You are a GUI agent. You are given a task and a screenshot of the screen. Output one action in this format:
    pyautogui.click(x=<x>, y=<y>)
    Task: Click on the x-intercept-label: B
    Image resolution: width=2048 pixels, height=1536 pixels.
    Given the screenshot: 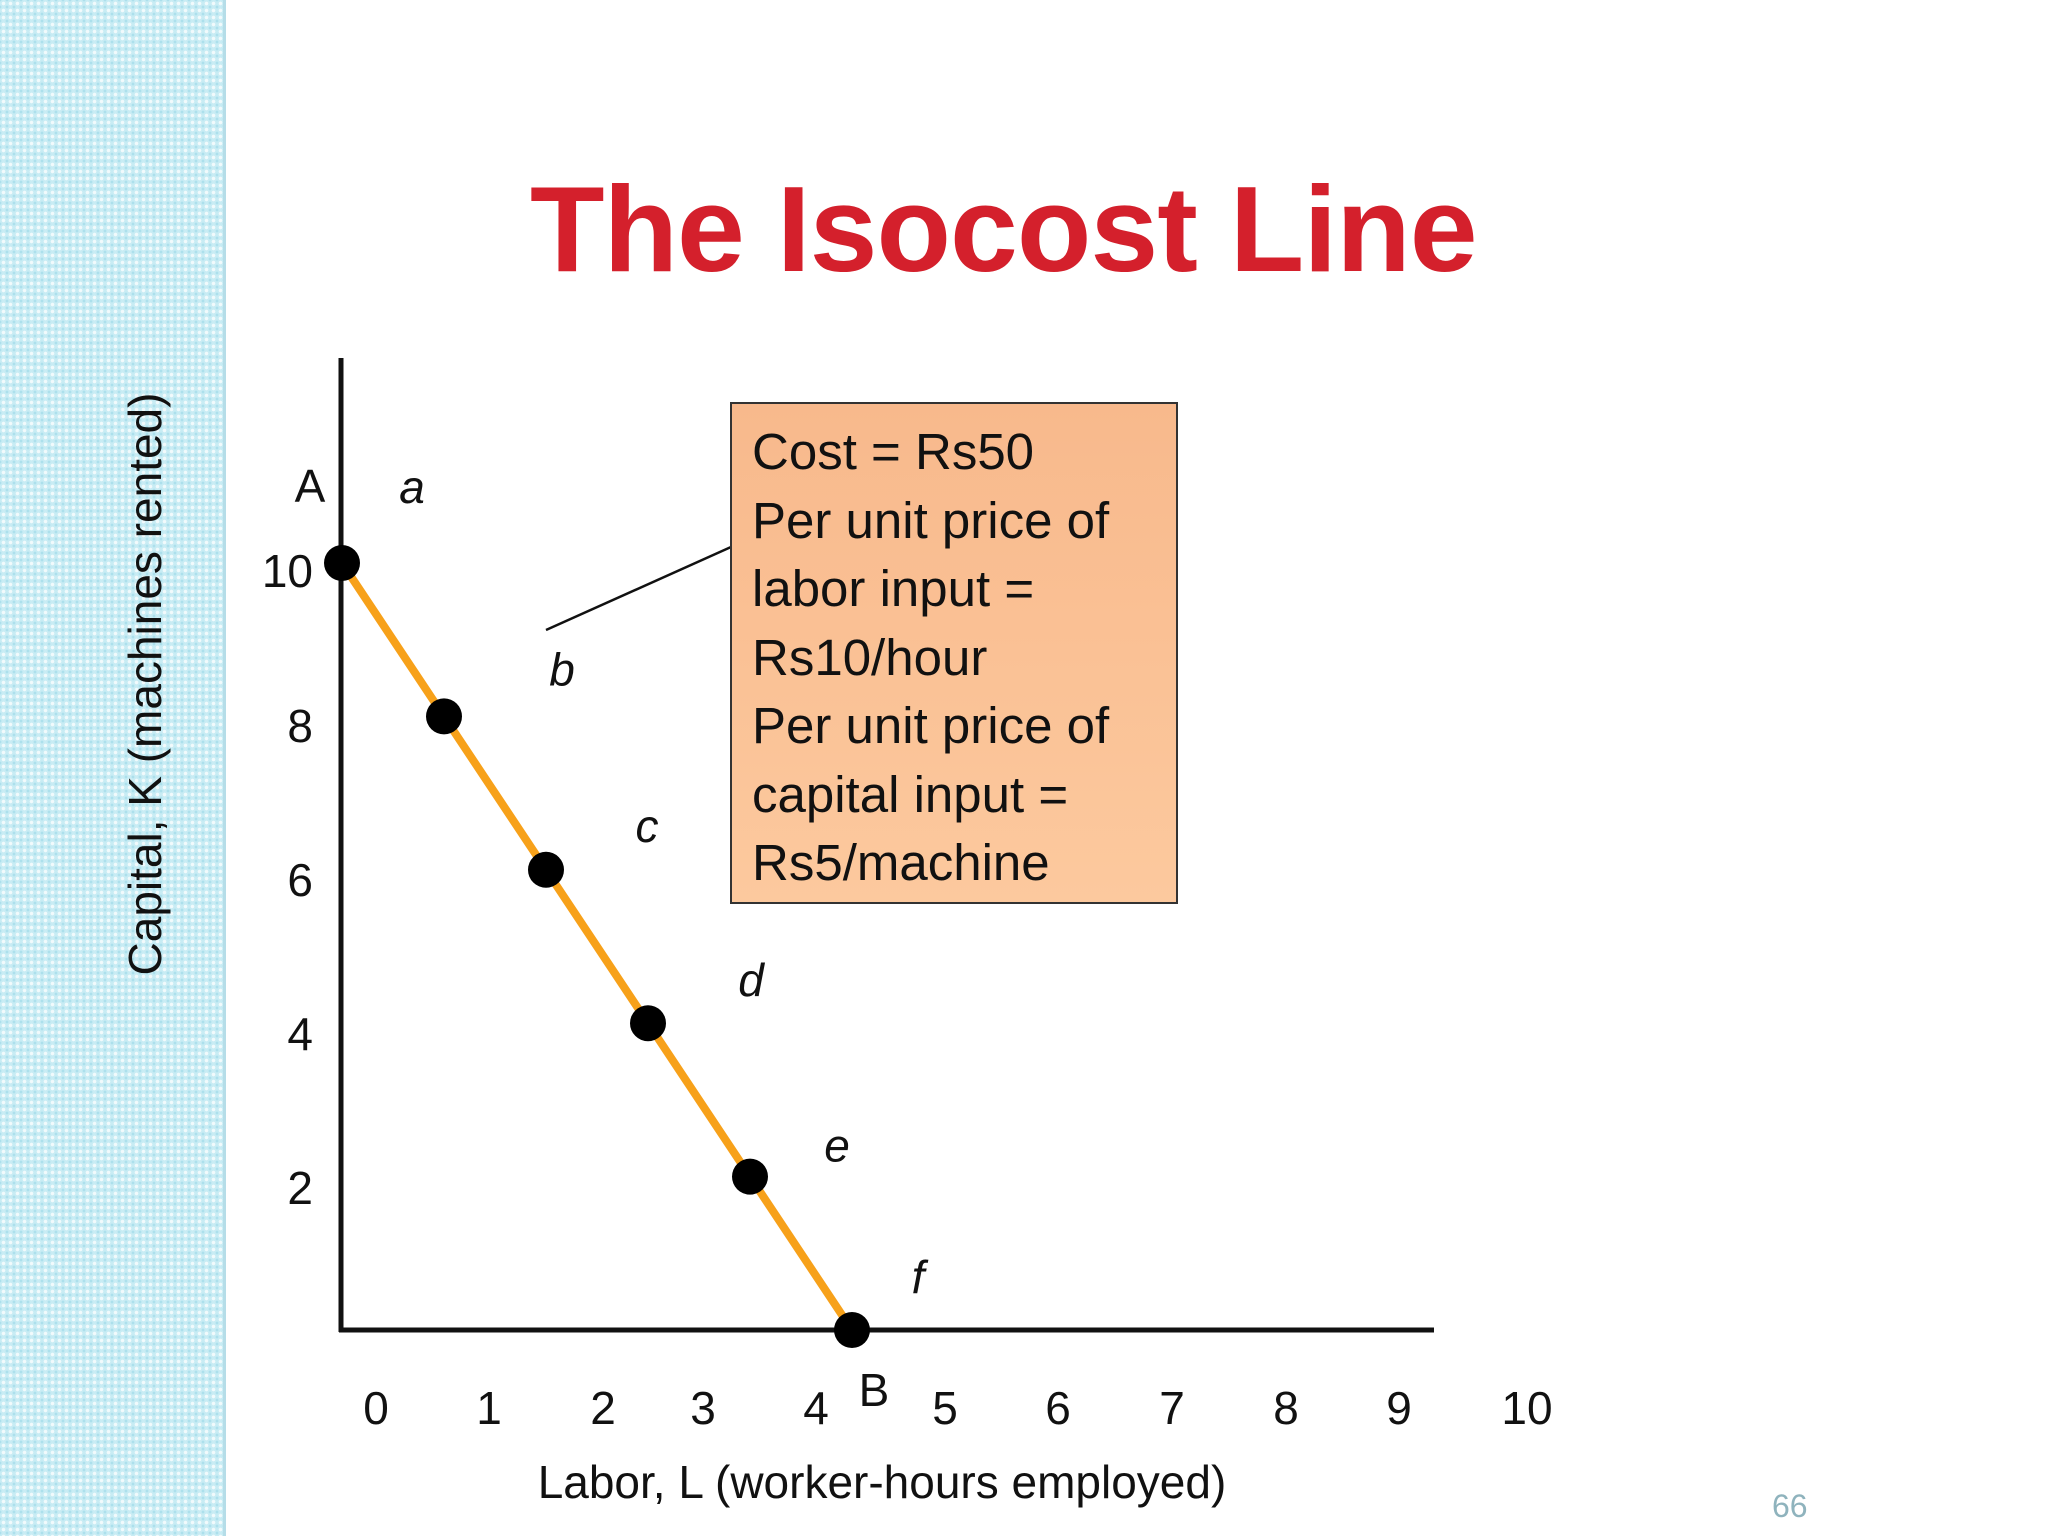 What is the action you would take?
    pyautogui.click(x=874, y=1390)
    